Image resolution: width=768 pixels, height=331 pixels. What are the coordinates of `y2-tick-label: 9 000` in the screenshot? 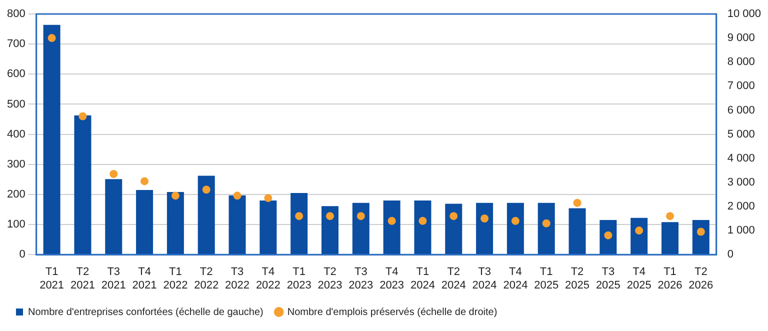 It's located at (741, 38).